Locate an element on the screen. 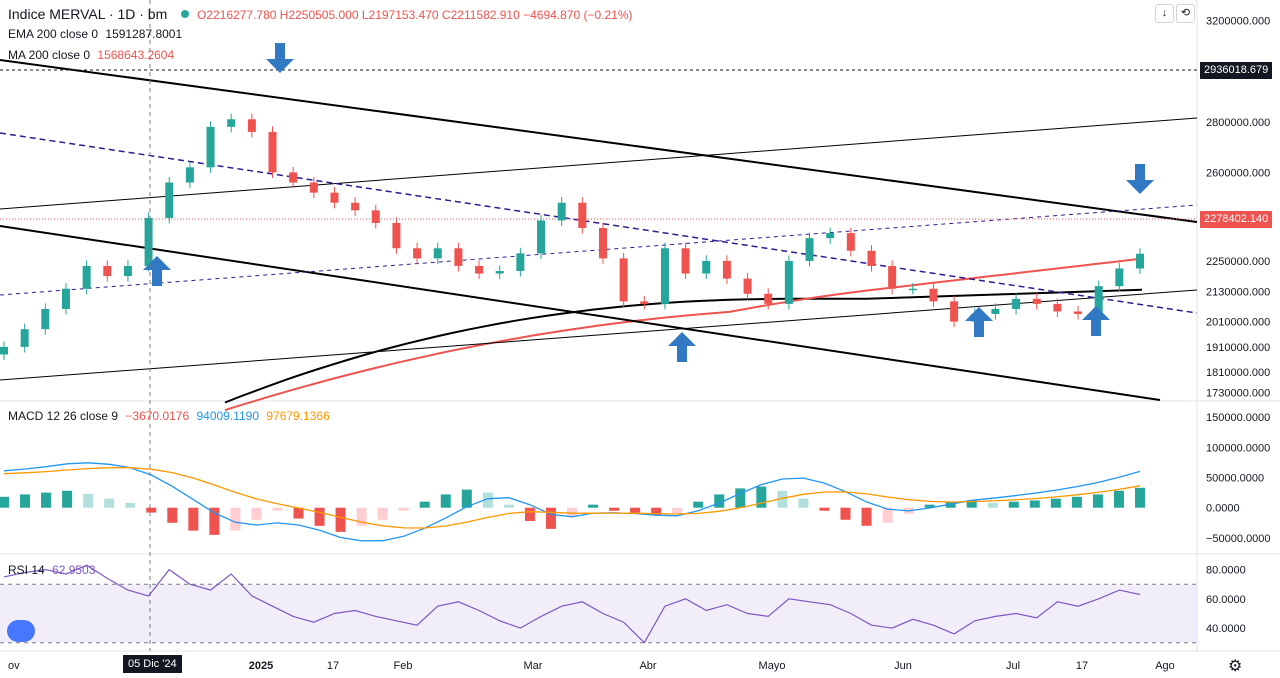  price-tick-label: 1910000.000 is located at coordinates (1238, 348).